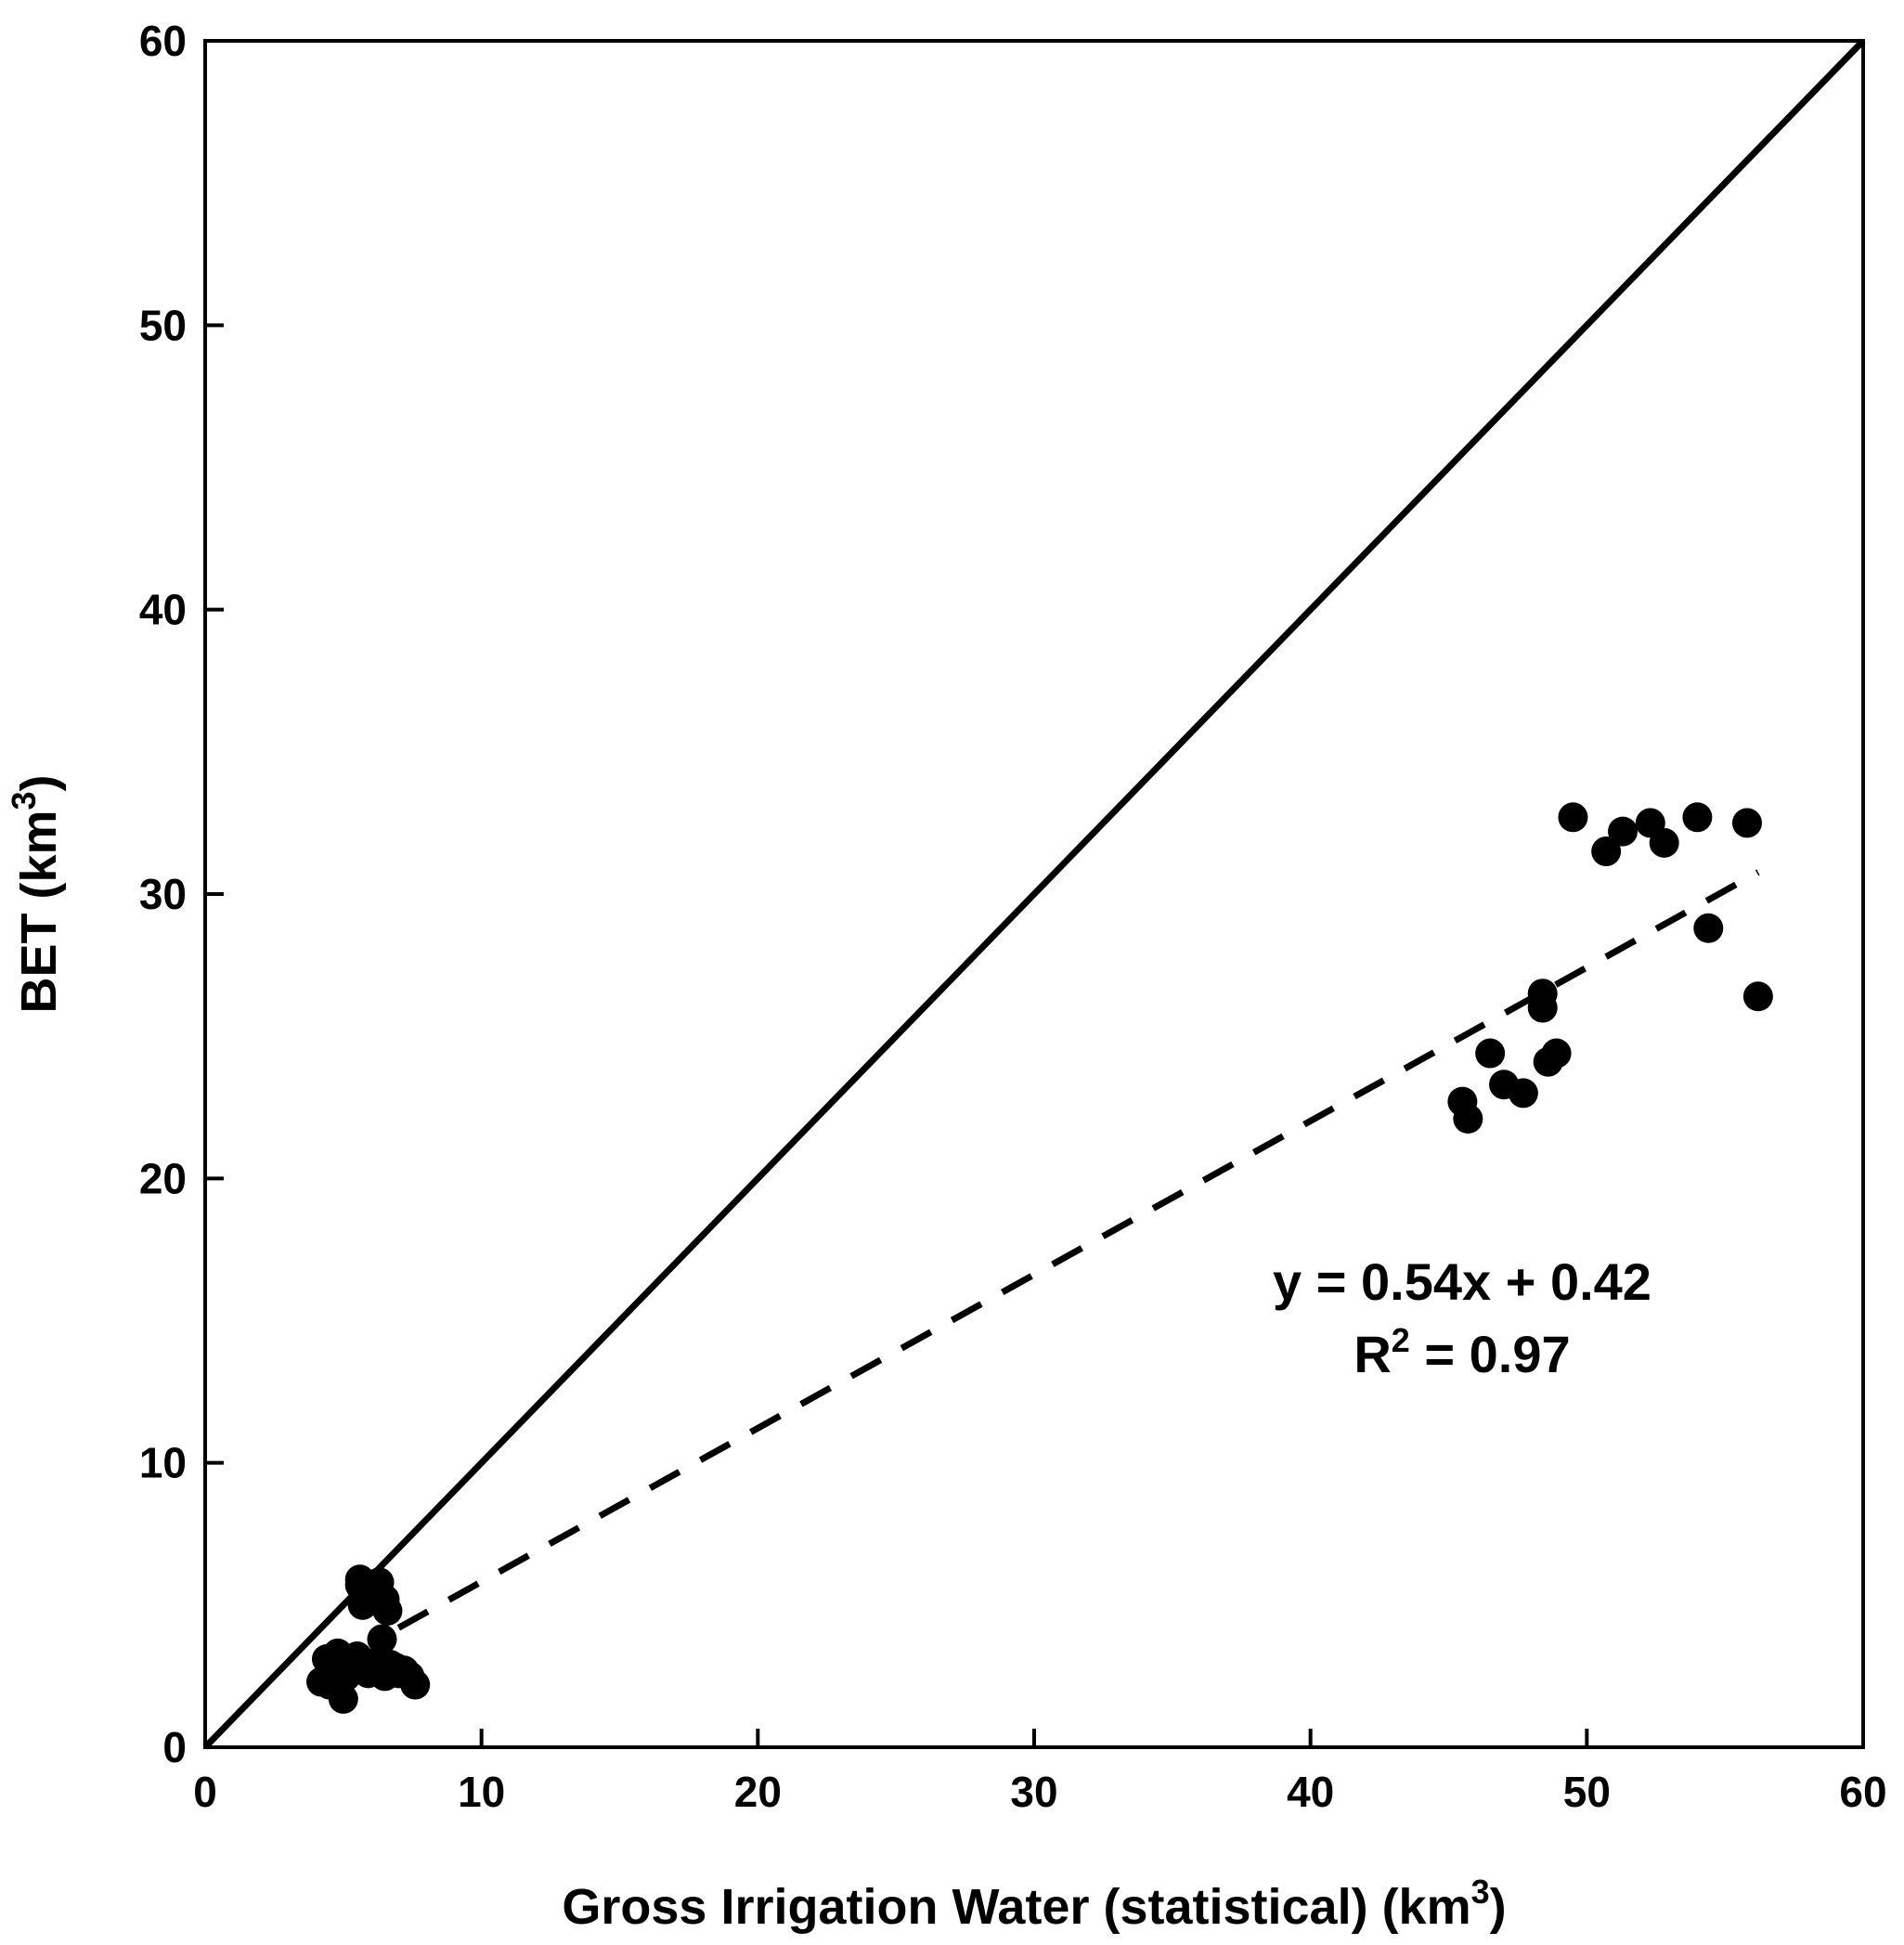 The image size is (1904, 1945). I want to click on y-axis-ticks: 0 10 20 30 40 50 60, so click(181, 894).